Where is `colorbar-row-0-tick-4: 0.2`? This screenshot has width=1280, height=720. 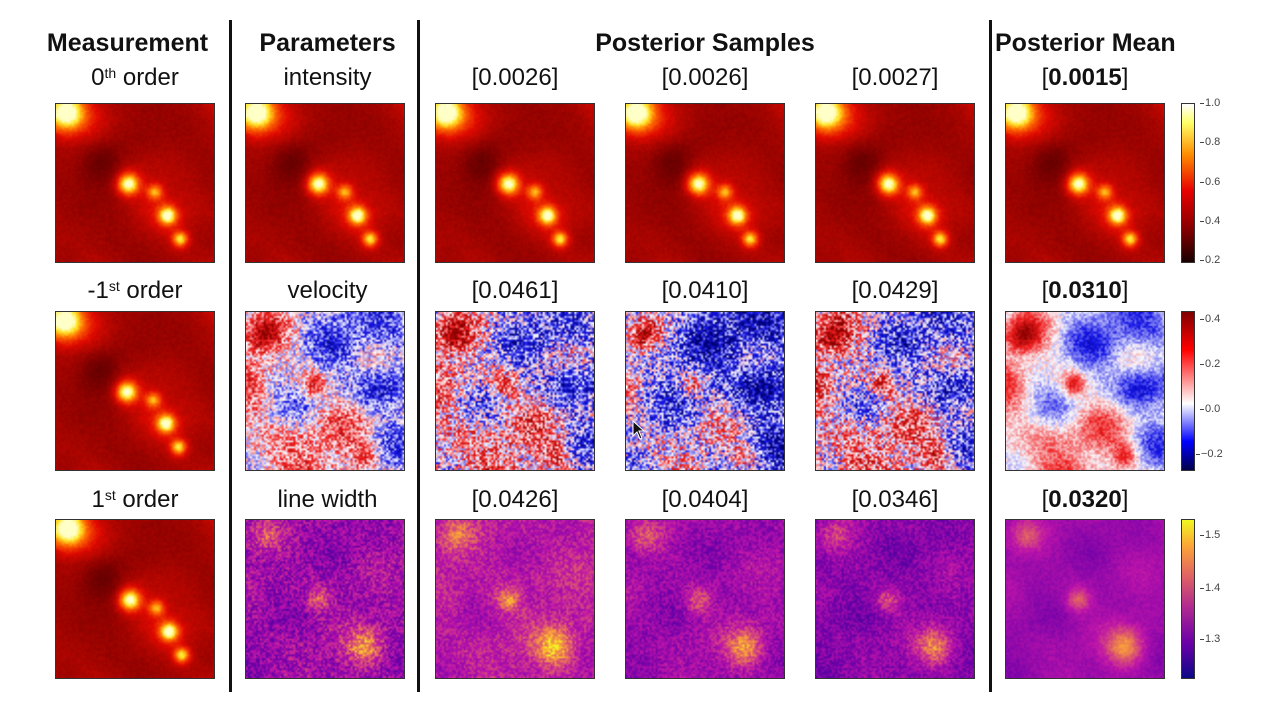 colorbar-row-0-tick-4: 0.2 is located at coordinates (1210, 260).